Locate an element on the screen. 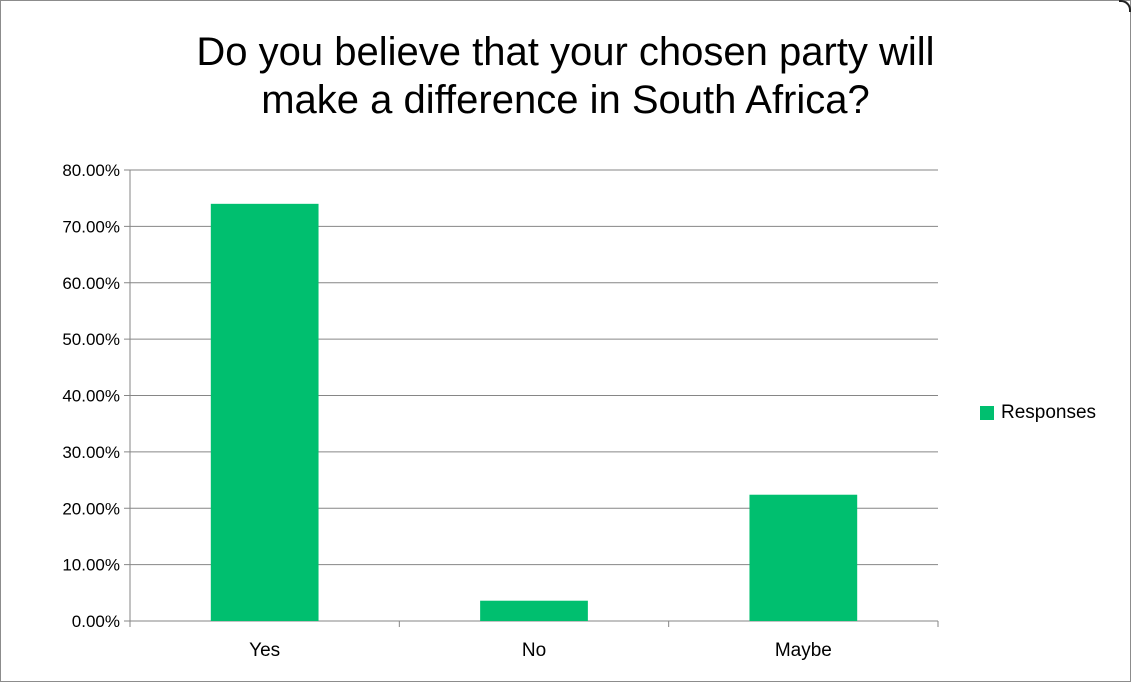 This screenshot has width=1131, height=682. y-tick-label: 40.00% is located at coordinates (91, 396).